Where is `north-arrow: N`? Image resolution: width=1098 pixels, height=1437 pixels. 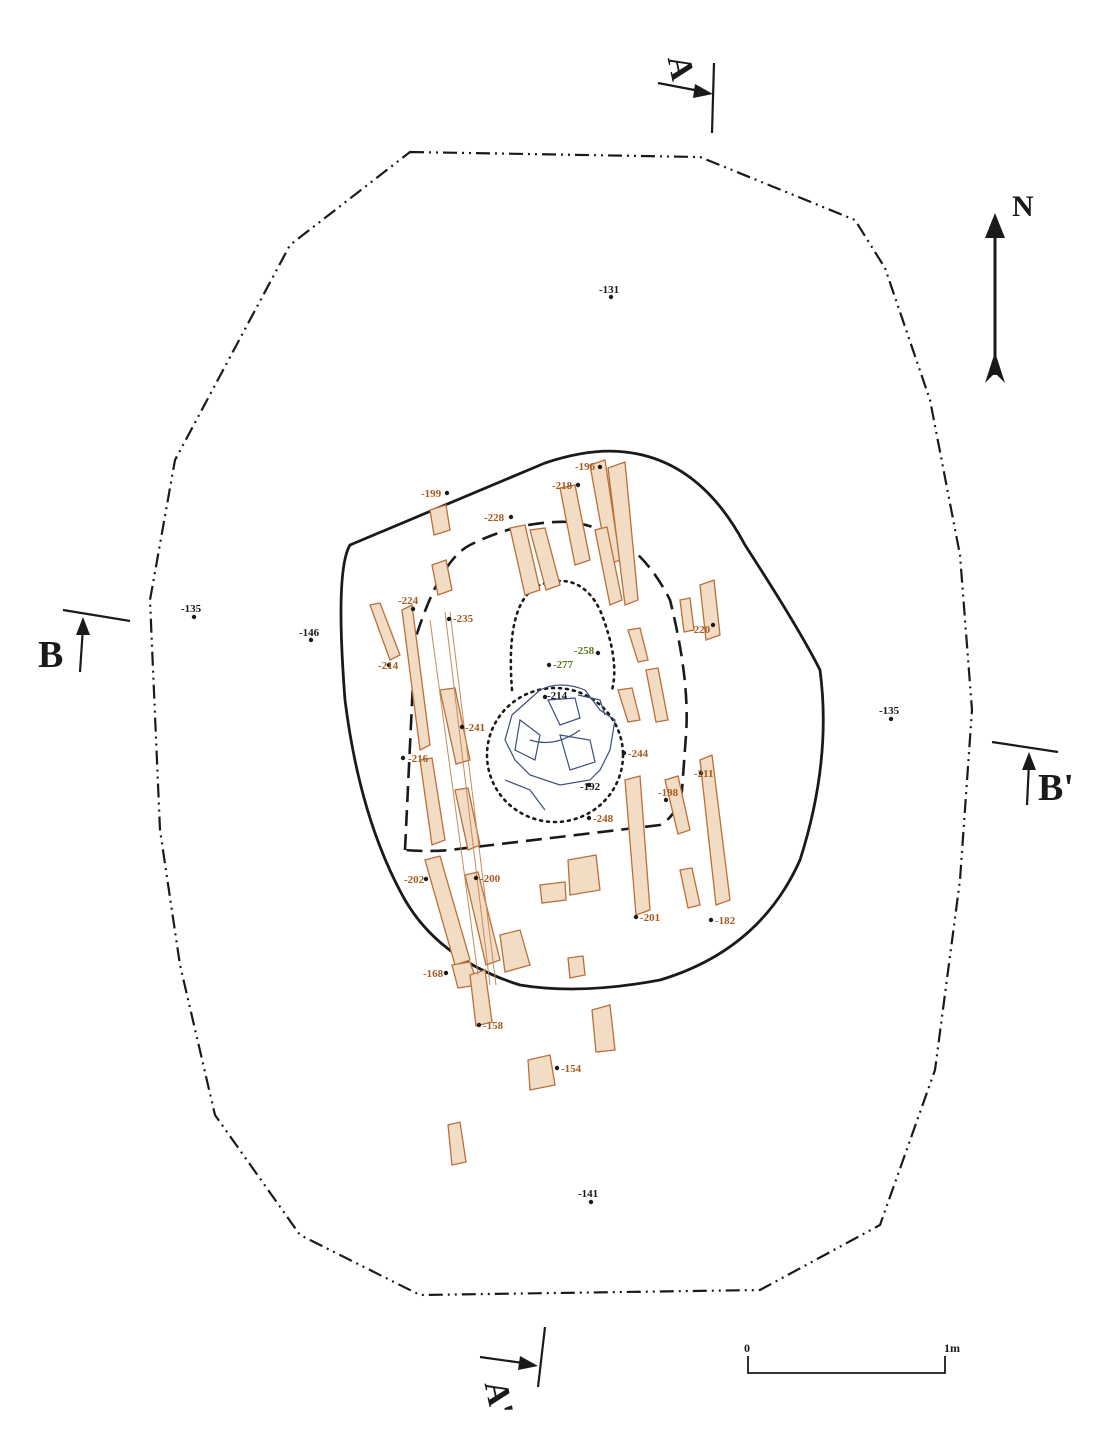
north-arrow: N is located at coordinates (1009, 286).